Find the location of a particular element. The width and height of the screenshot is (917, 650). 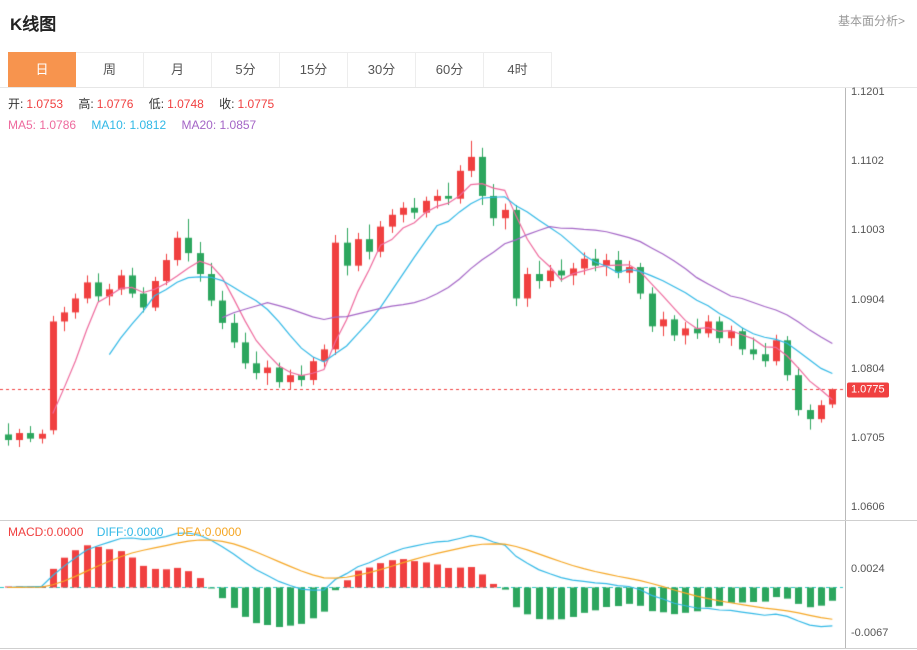

ma20-label: MA20: is located at coordinates (199, 125).